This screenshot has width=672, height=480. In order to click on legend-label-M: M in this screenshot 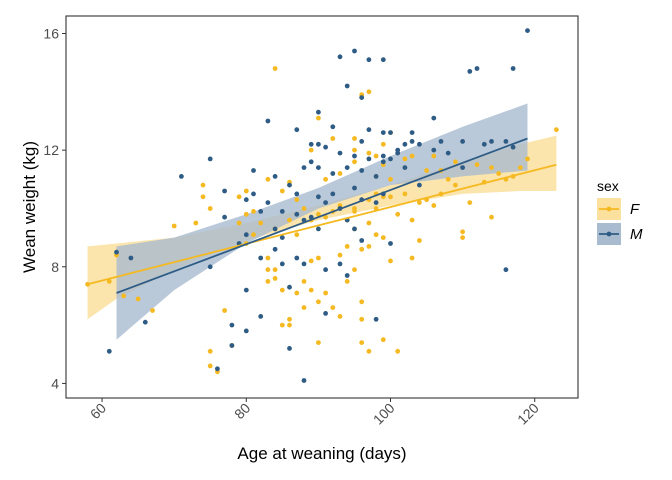, I will do `click(636, 234)`.